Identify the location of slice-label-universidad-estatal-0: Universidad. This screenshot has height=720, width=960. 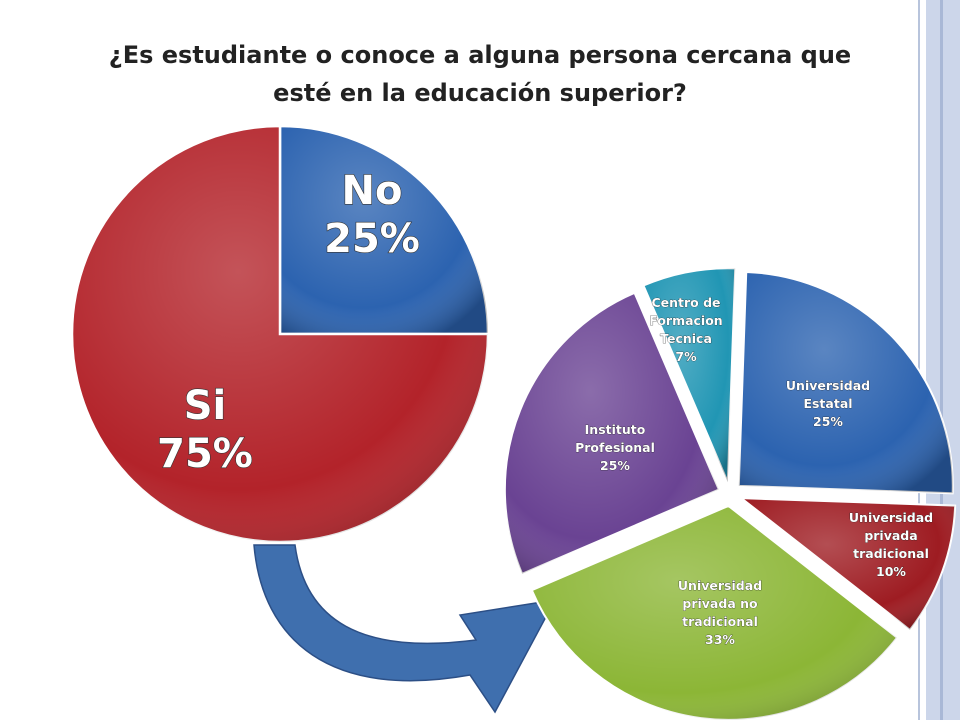
(828, 385).